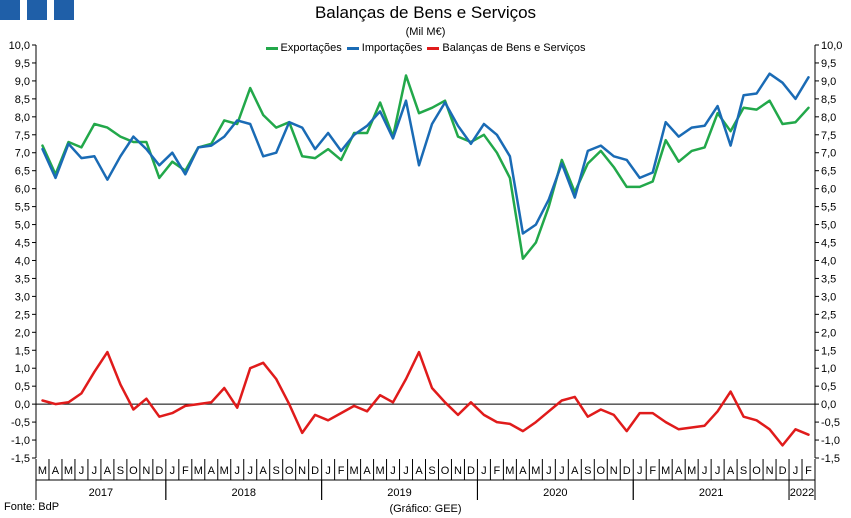  I want to click on legend-item-exportacoes: Exportações, so click(303, 48).